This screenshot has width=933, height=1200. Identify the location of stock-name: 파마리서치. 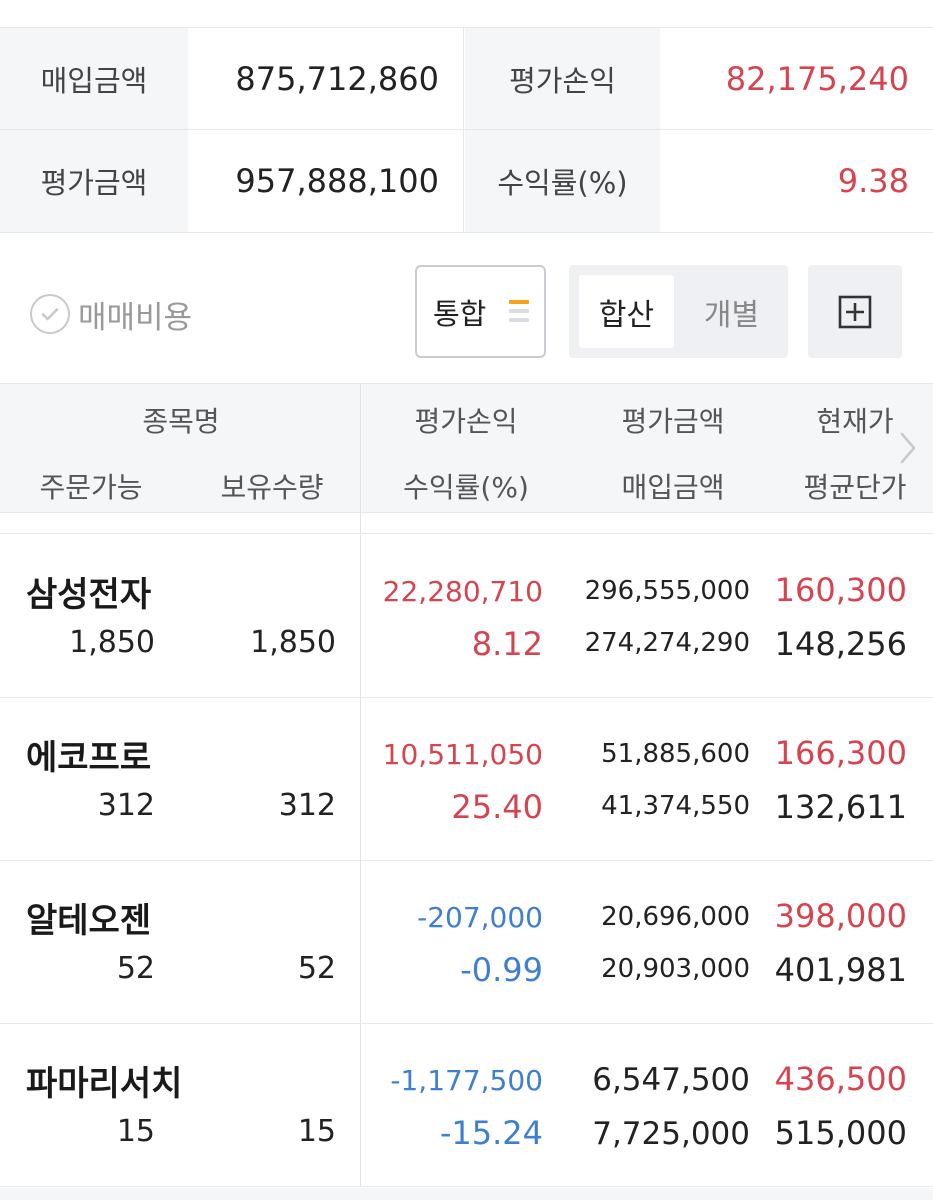
(104, 1084).